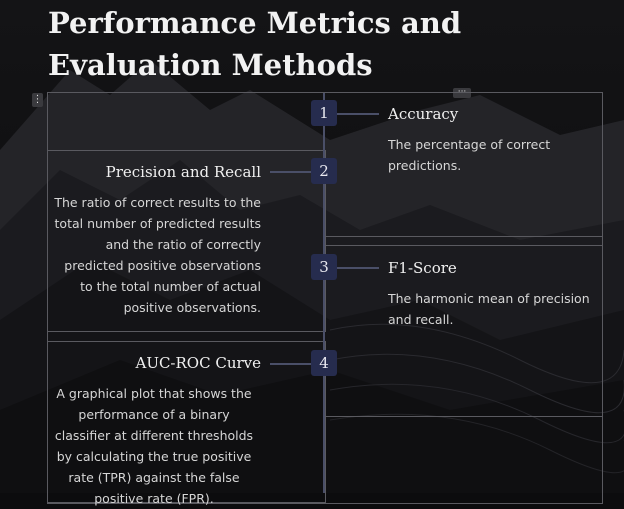  I want to click on timeline-item-heading: F1-Score, so click(422, 268).